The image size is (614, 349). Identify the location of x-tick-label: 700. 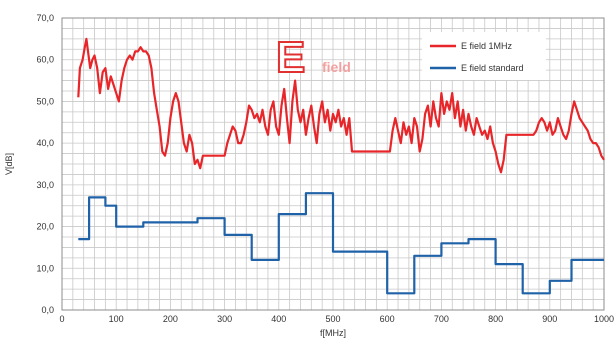
(441, 319).